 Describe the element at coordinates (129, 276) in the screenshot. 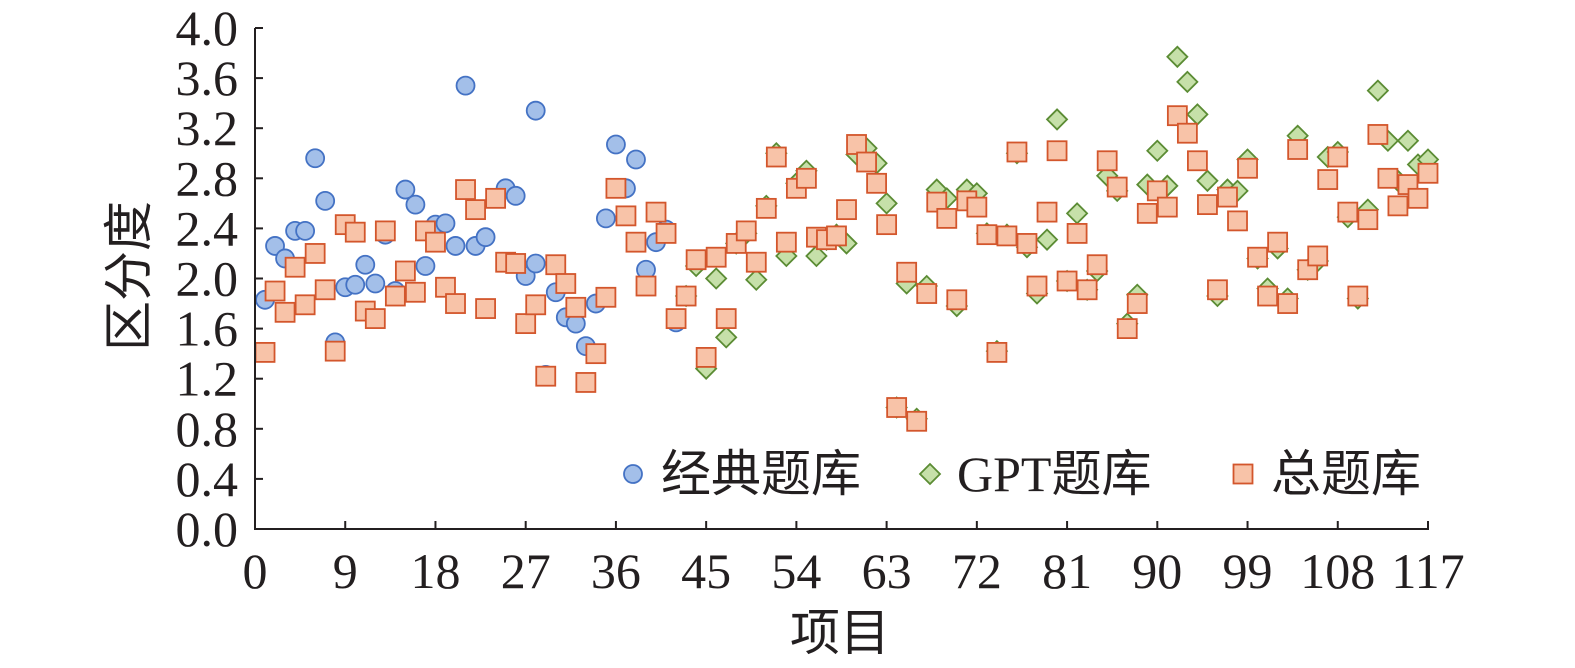

I see `y-axis-title: 区分度` at that location.